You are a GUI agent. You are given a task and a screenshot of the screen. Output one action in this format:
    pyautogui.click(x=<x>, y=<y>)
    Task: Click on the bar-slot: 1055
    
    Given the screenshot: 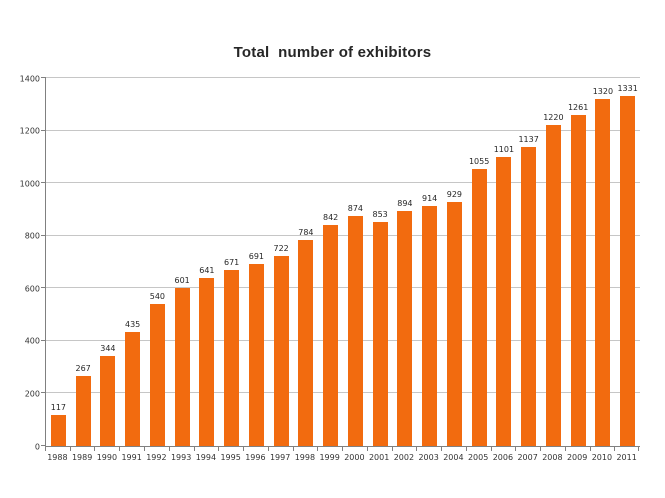 What is the action you would take?
    pyautogui.click(x=479, y=262)
    